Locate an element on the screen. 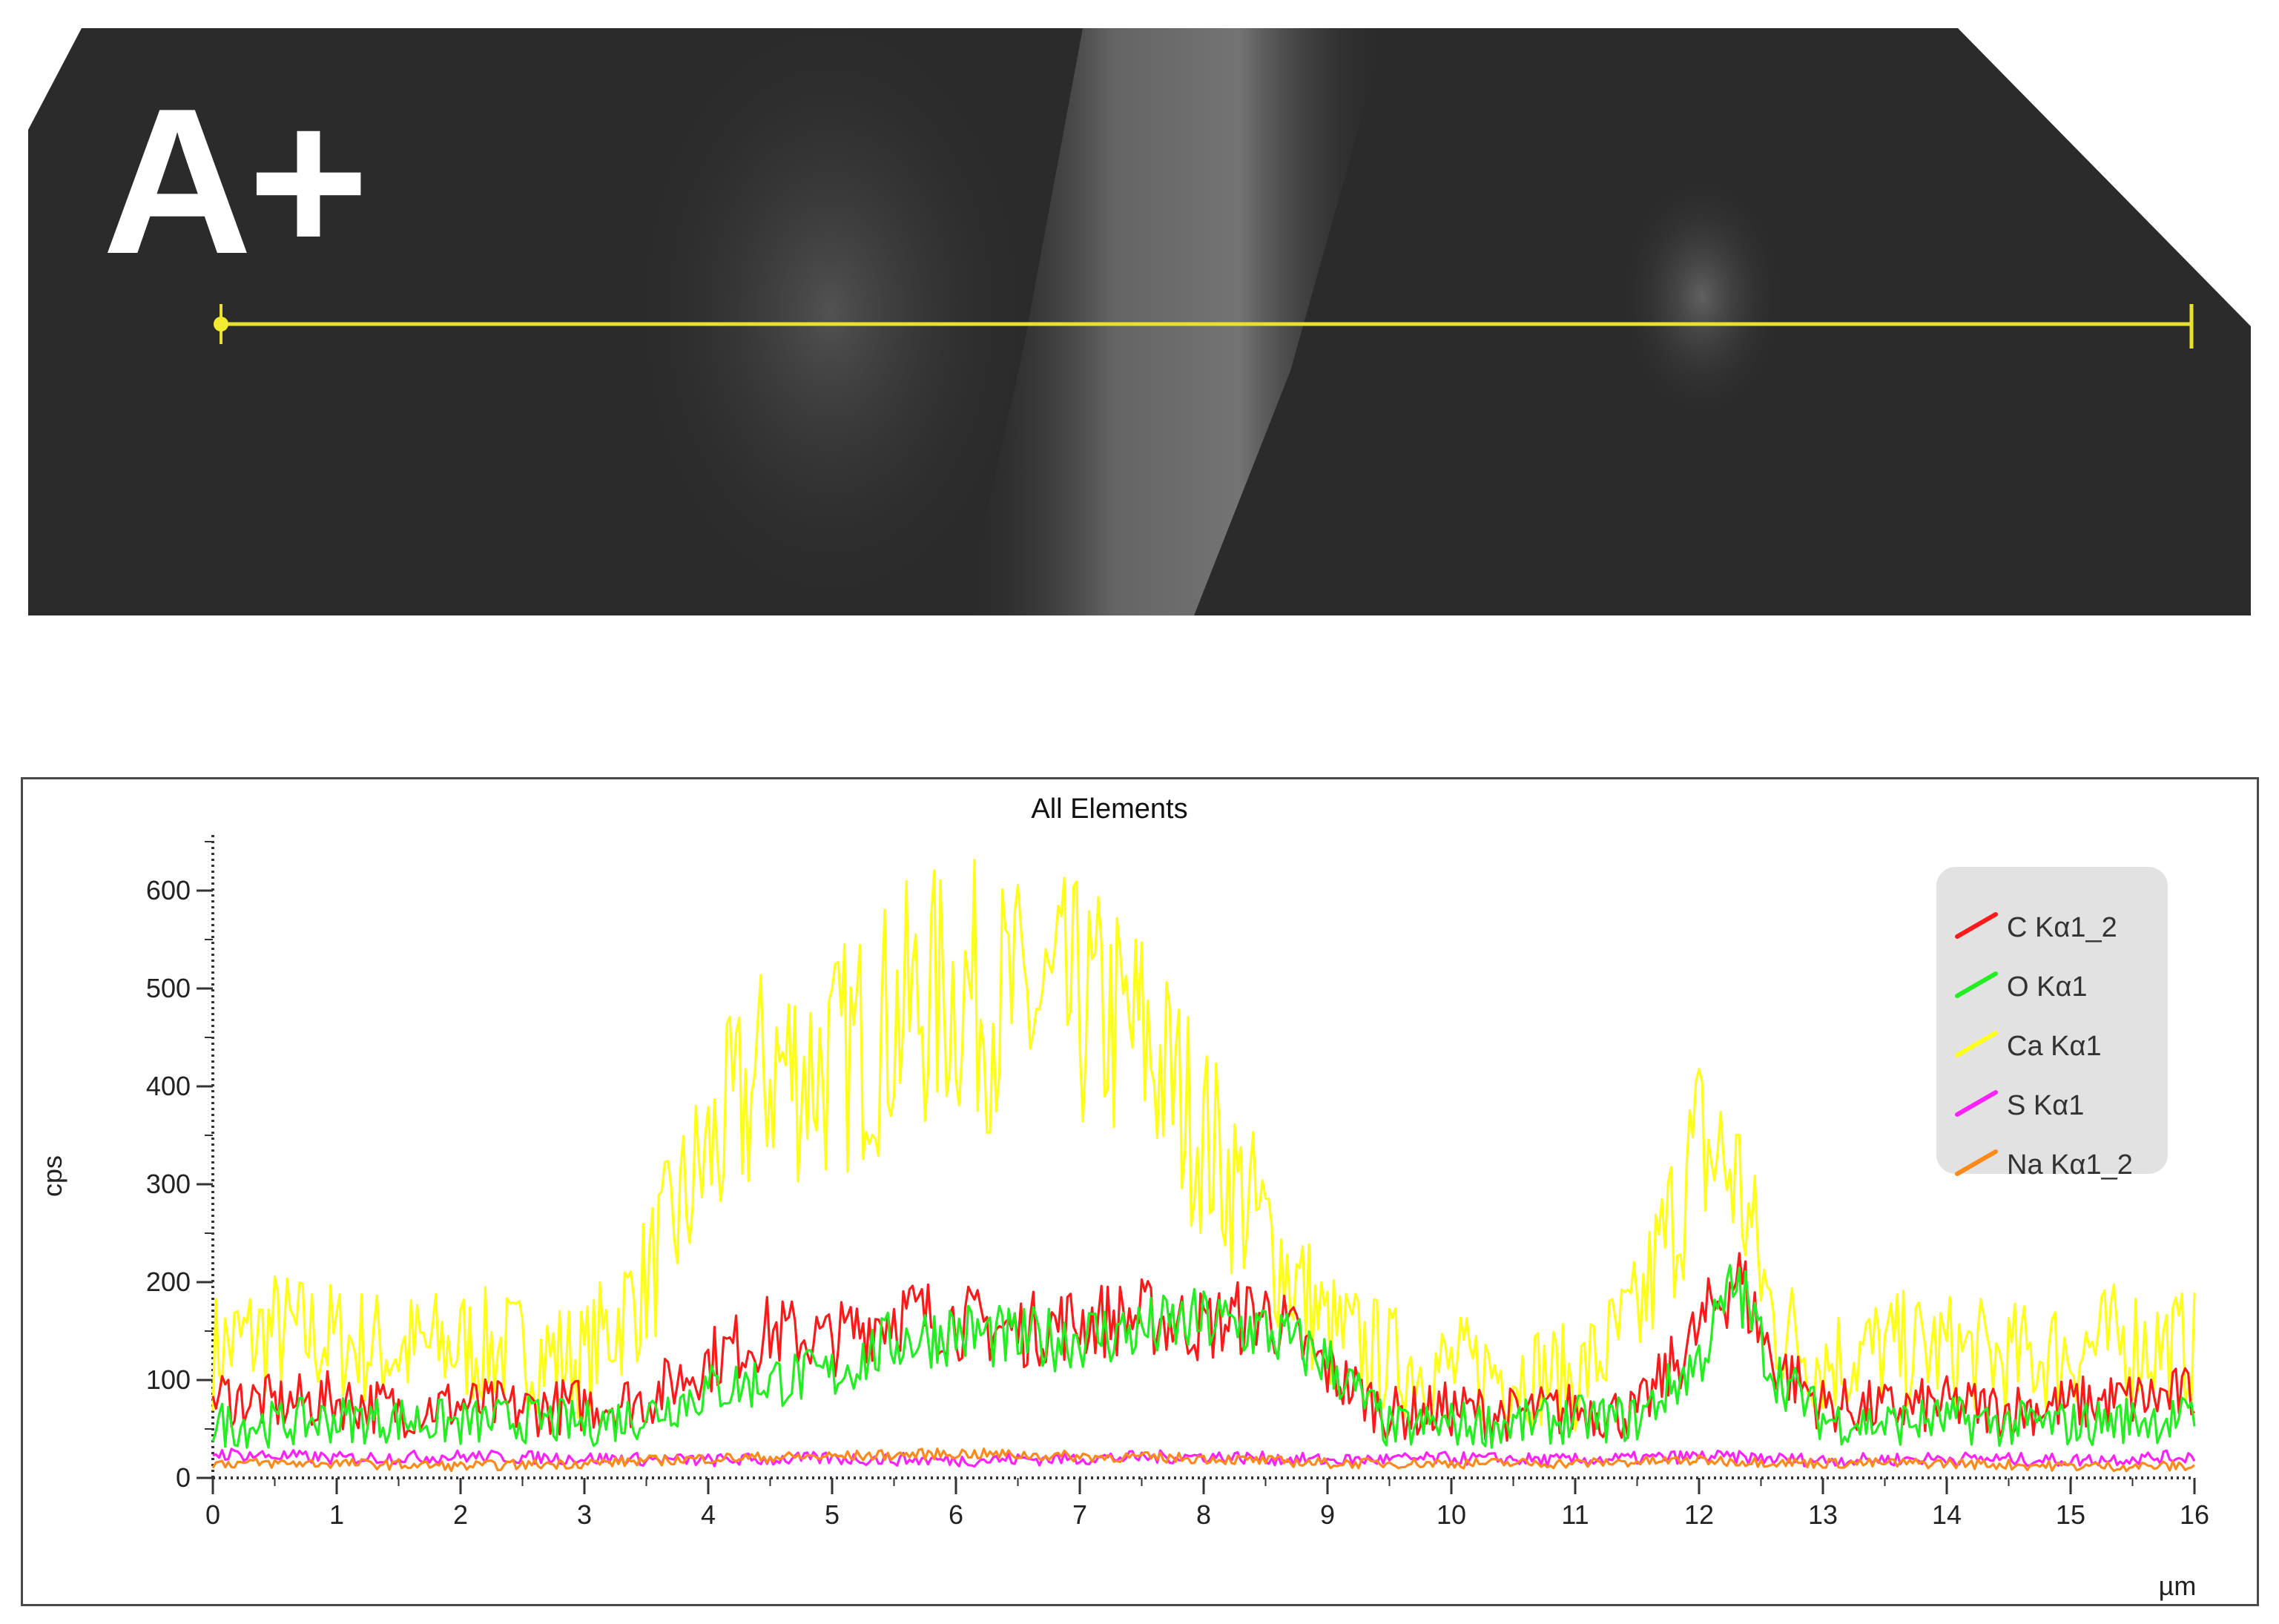 This screenshot has width=2279, height=1624. y-tick-label: 400 is located at coordinates (168, 1086).